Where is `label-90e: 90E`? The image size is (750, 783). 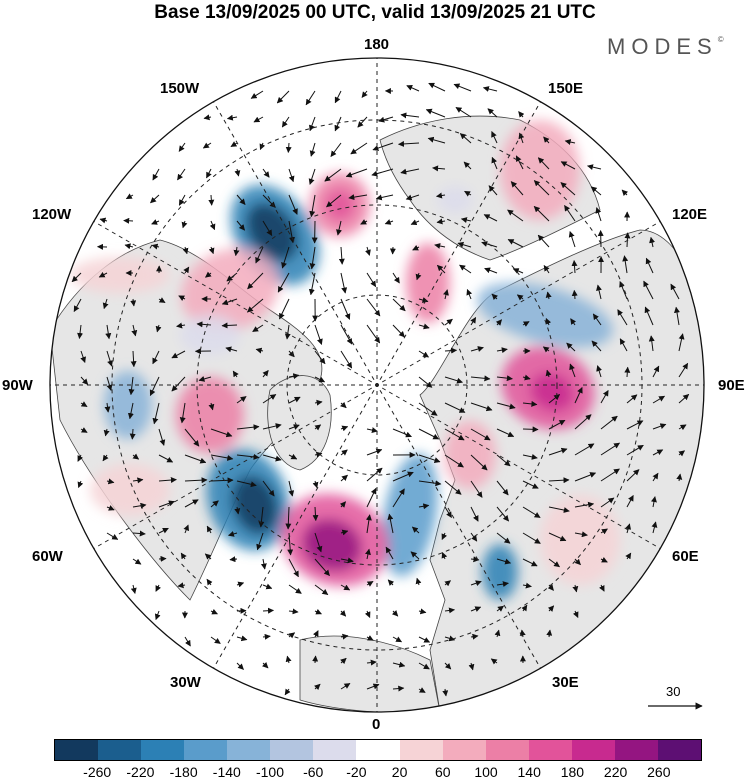 label-90e: 90E is located at coordinates (731, 385).